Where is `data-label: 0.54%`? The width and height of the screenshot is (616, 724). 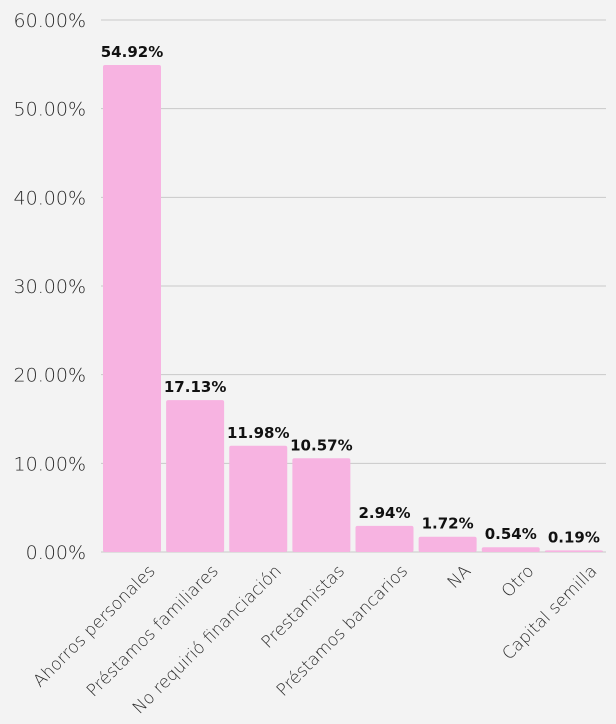 data-label: 0.54% is located at coordinates (511, 534).